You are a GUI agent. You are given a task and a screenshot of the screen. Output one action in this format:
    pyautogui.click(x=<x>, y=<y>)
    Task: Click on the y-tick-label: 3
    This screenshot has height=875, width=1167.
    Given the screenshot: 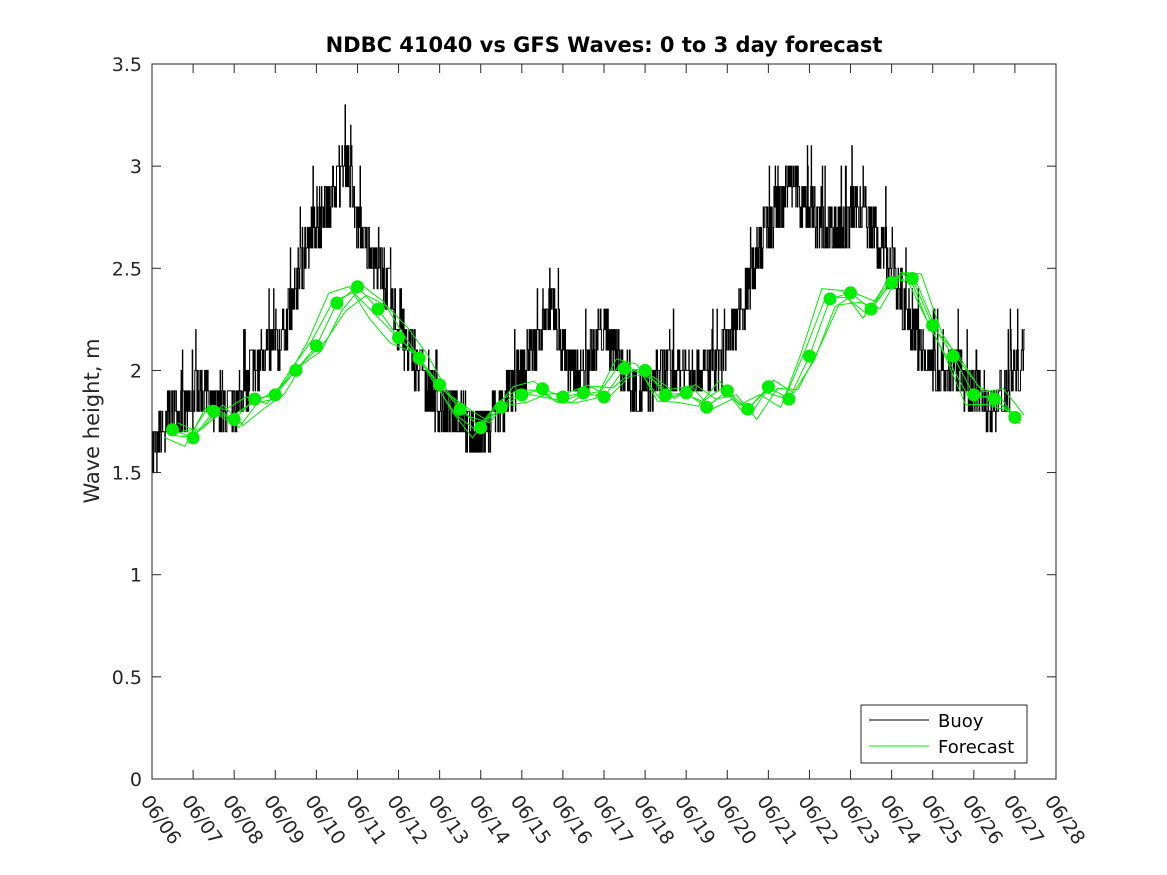 What is the action you would take?
    pyautogui.click(x=136, y=167)
    